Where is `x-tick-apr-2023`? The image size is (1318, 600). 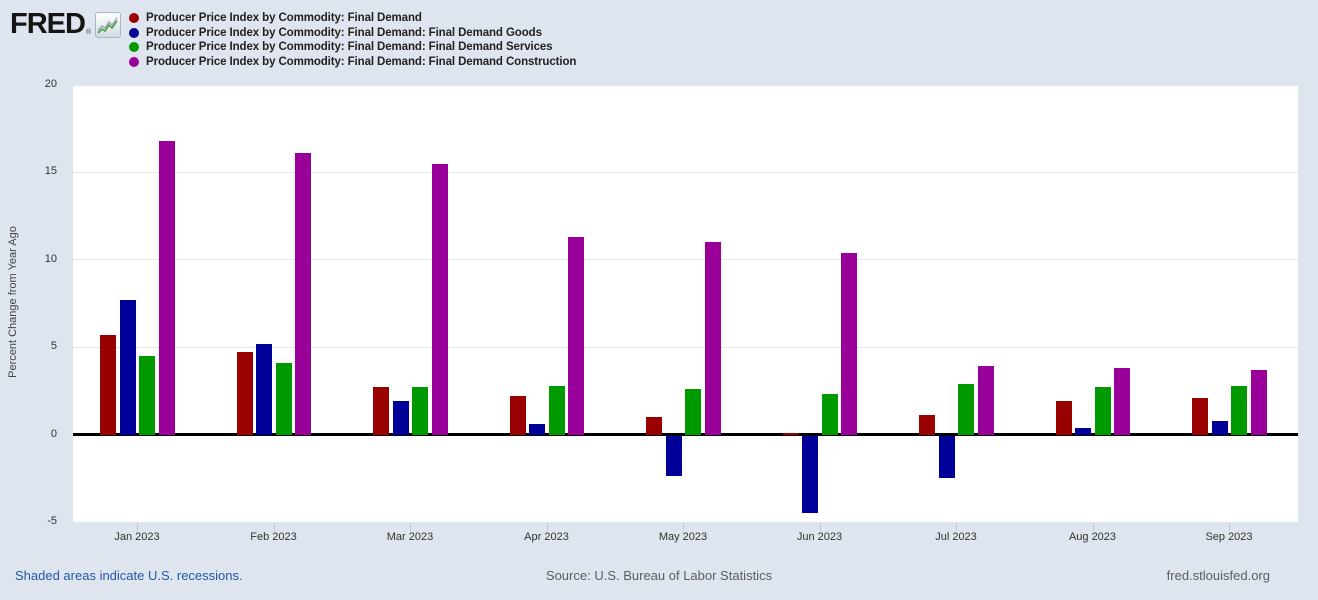 x-tick-apr-2023 is located at coordinates (547, 527).